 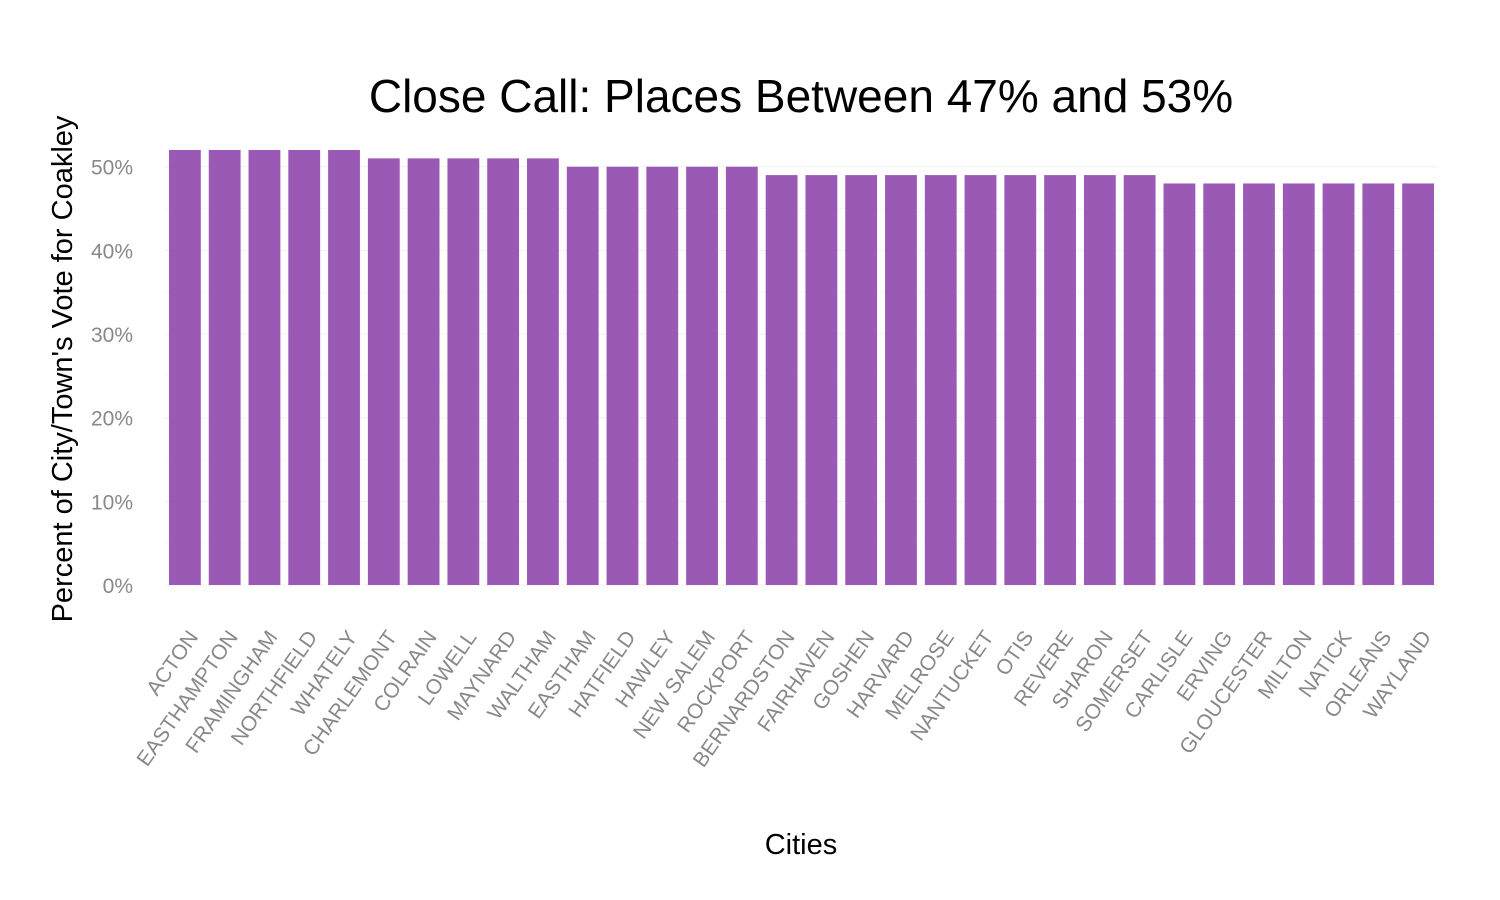 I want to click on y-tick-label: 10%, so click(x=112, y=502).